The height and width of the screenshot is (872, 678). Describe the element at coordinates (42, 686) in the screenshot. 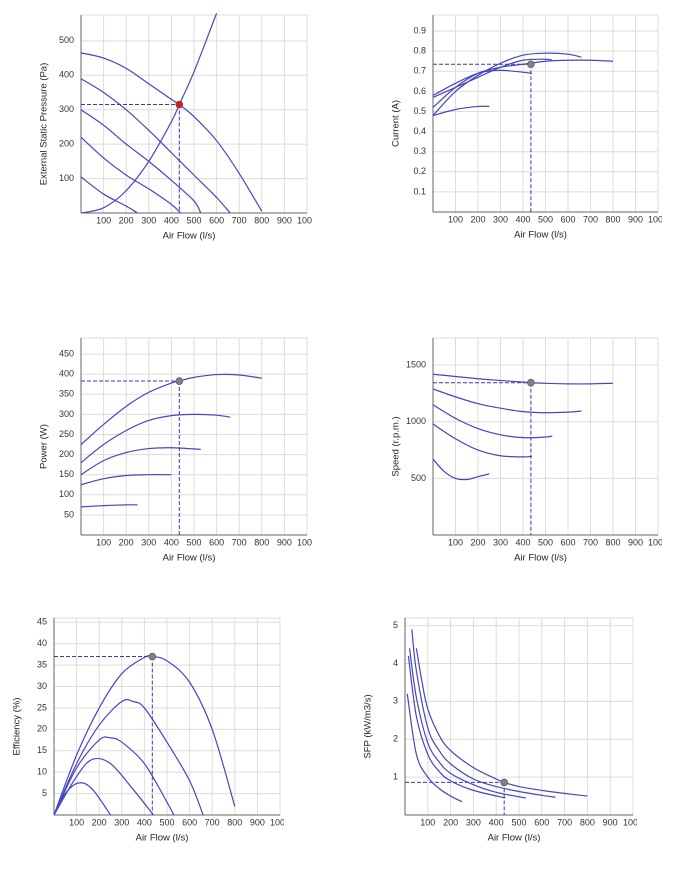

I see `y-tick-label: 30` at that location.